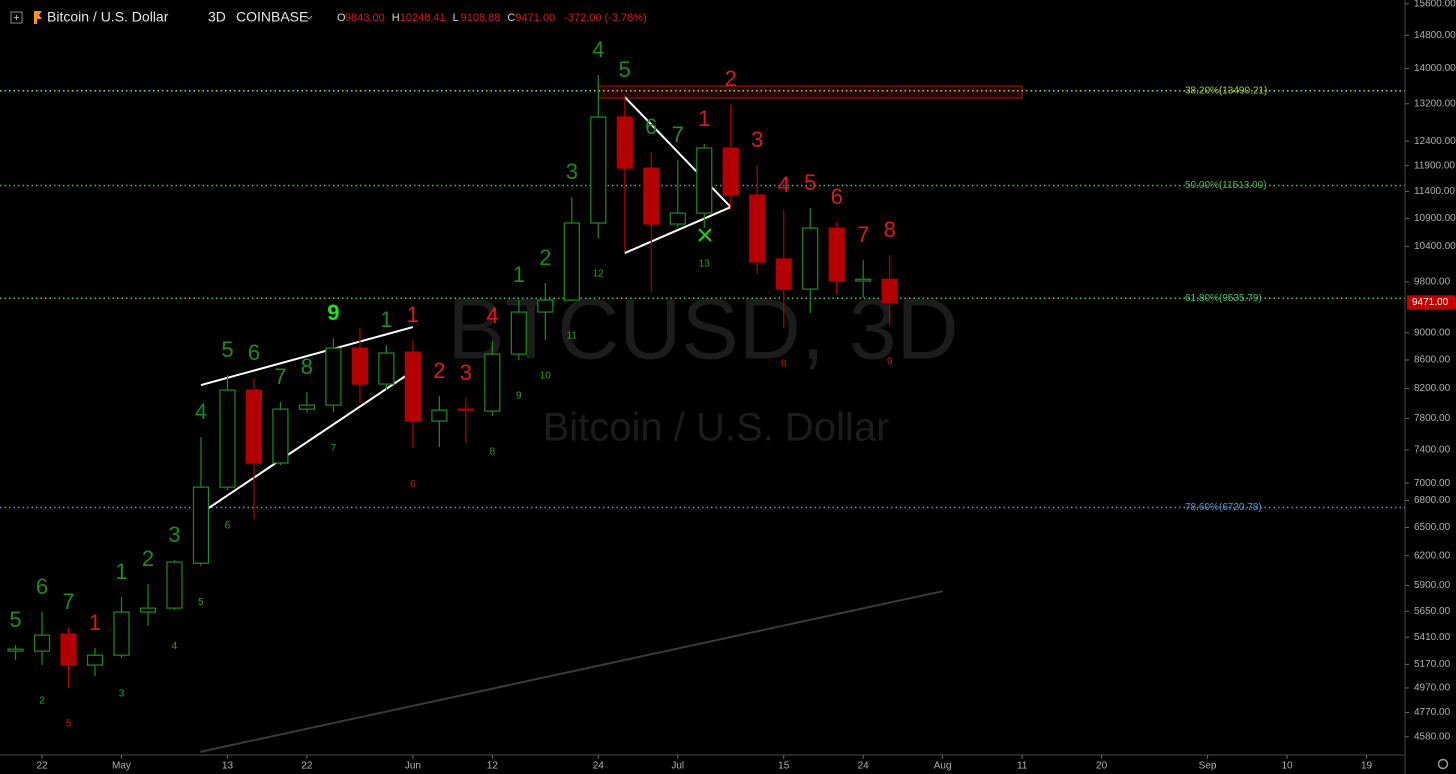 The height and width of the screenshot is (774, 1456). I want to click on ohlc-value: 9843.00, so click(365, 18).